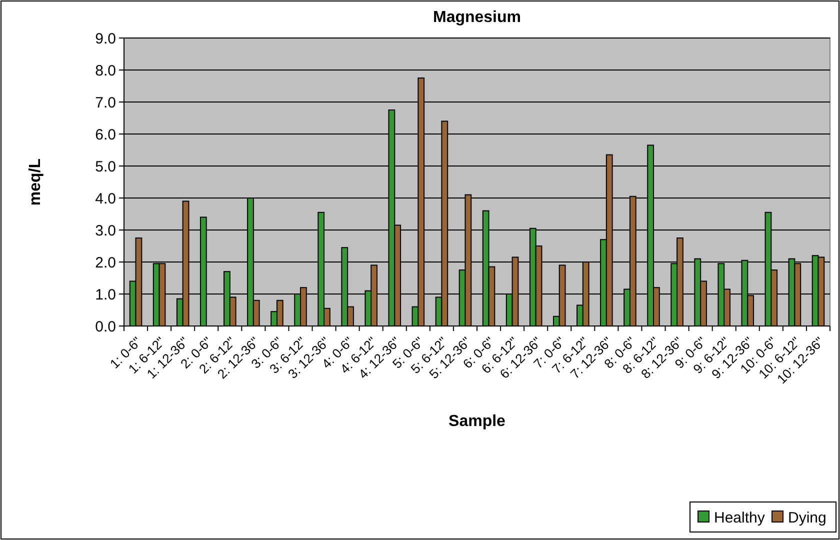 The image size is (840, 540). I want to click on y-tick-label: 2.0, so click(105, 263).